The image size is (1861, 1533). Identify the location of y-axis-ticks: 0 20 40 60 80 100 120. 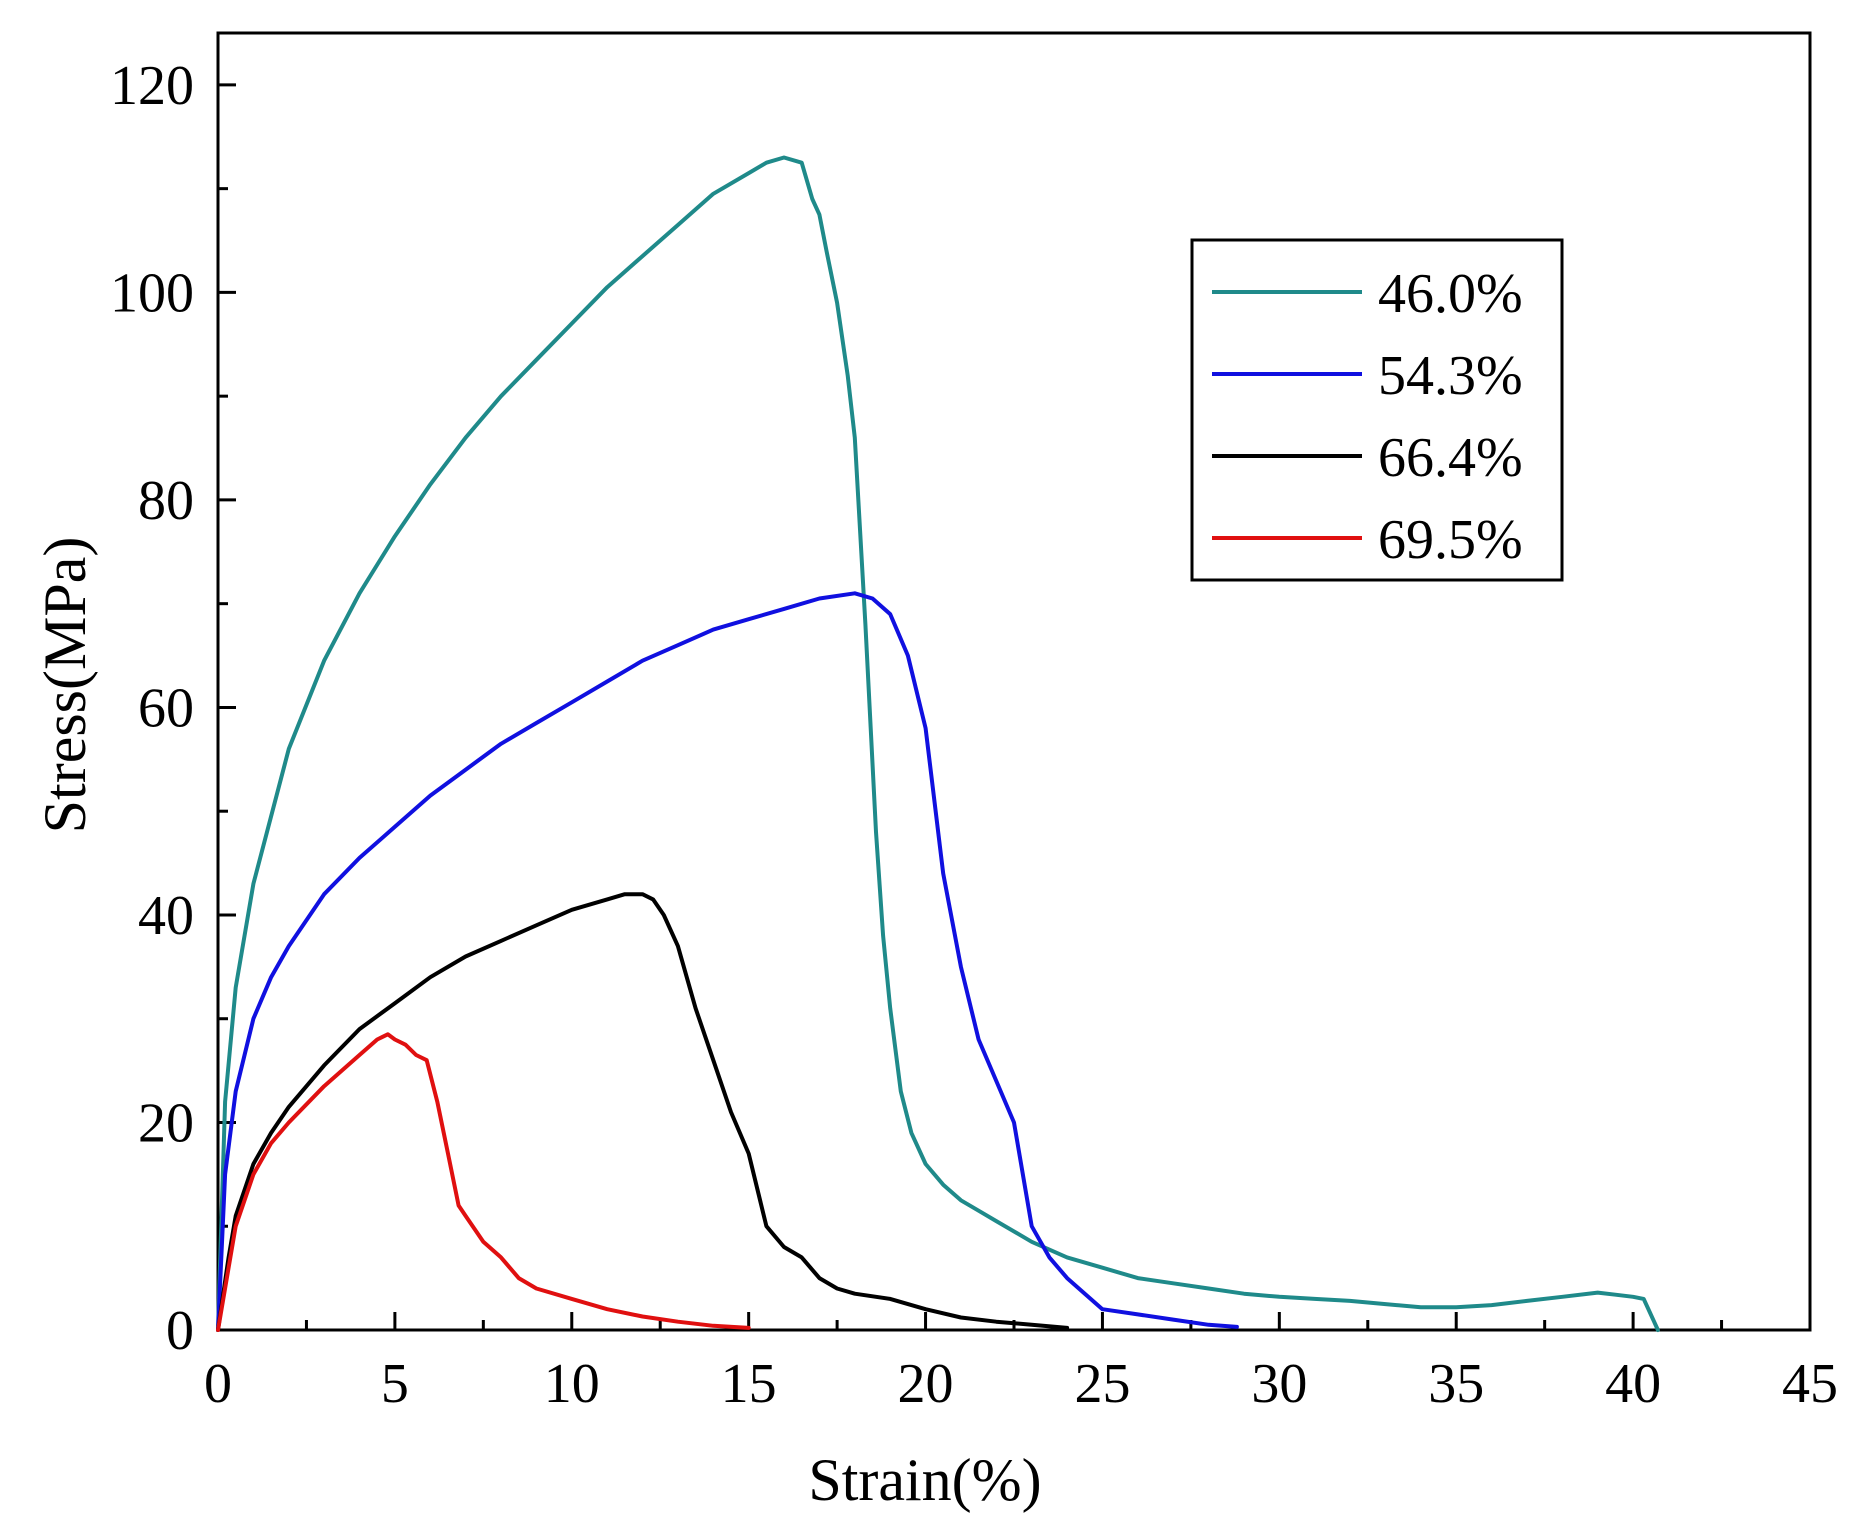
(173, 708).